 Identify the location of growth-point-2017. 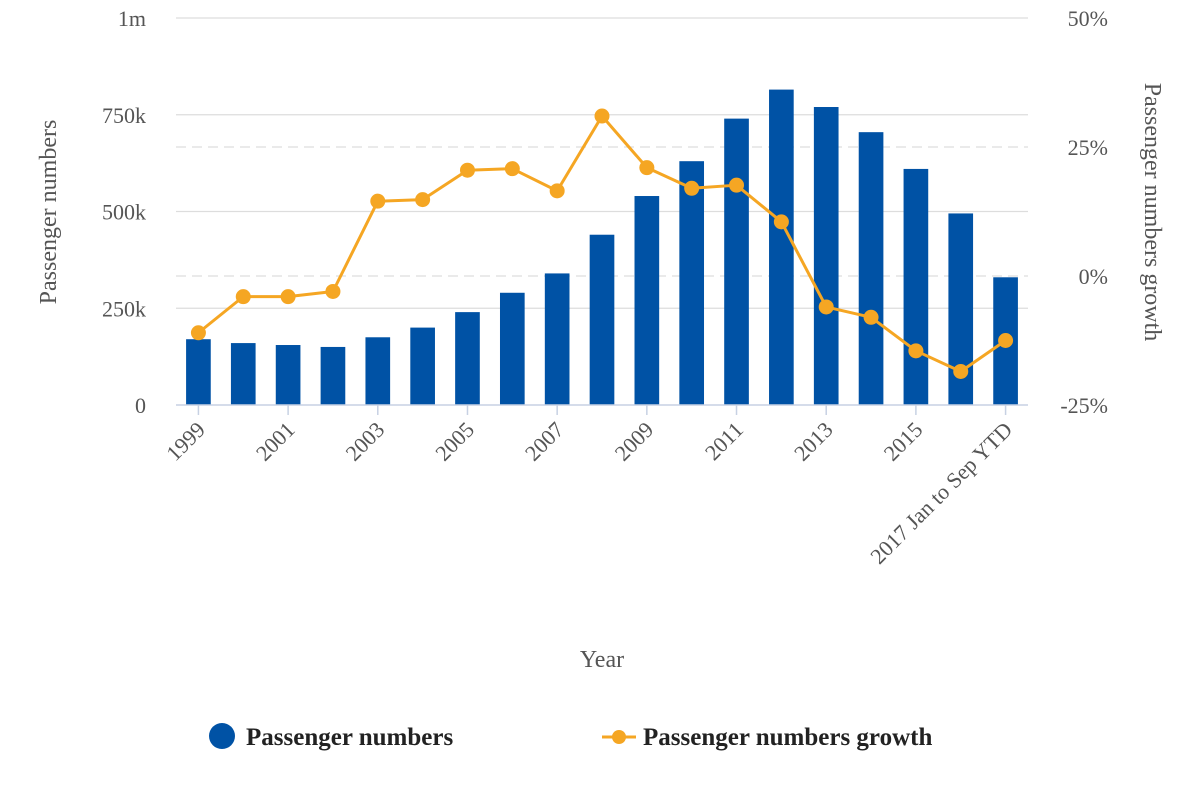
(1006, 340).